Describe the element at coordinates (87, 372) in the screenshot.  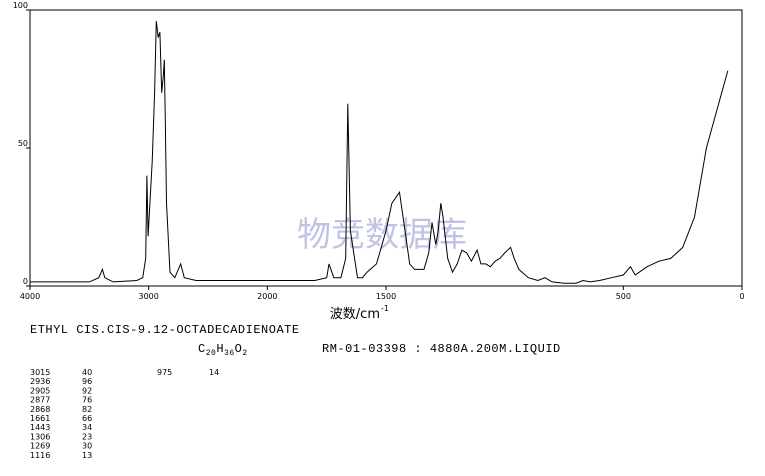
I see `peak-intensity: 40` at that location.